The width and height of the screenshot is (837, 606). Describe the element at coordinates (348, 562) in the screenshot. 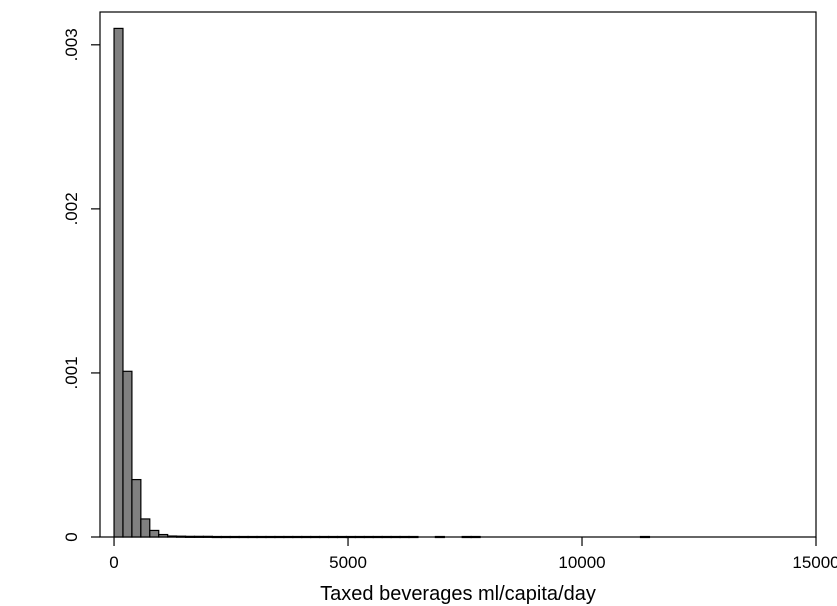

I see `x-tick-label: 5000` at that location.